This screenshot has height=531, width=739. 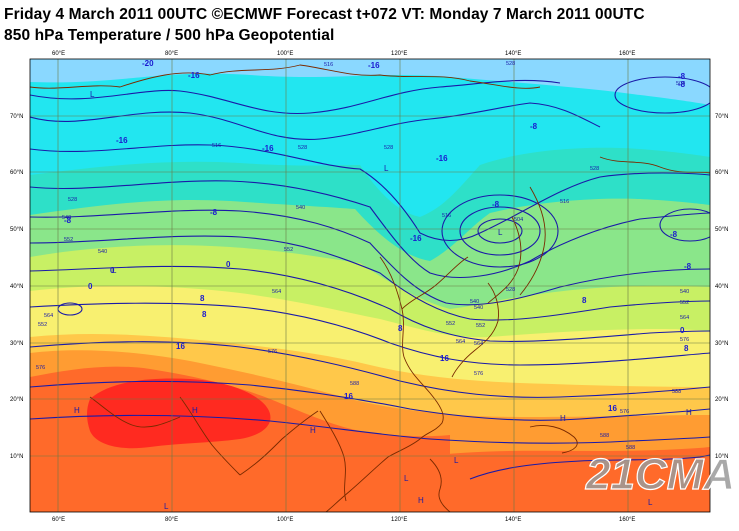 I want to click on lat-label-right: 20°N, so click(x=721, y=400).